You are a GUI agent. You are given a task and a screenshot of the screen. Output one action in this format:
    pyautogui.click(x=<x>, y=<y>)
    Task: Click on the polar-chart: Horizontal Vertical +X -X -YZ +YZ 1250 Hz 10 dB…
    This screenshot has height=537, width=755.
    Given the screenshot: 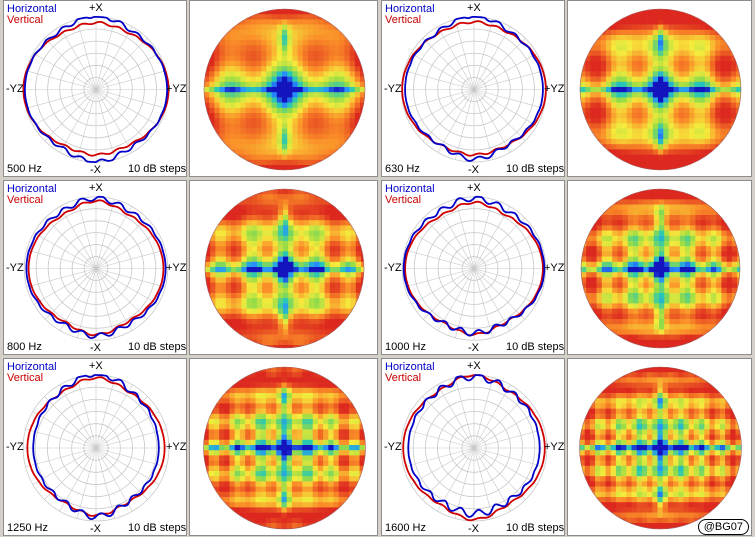 What is the action you would take?
    pyautogui.click(x=95, y=447)
    